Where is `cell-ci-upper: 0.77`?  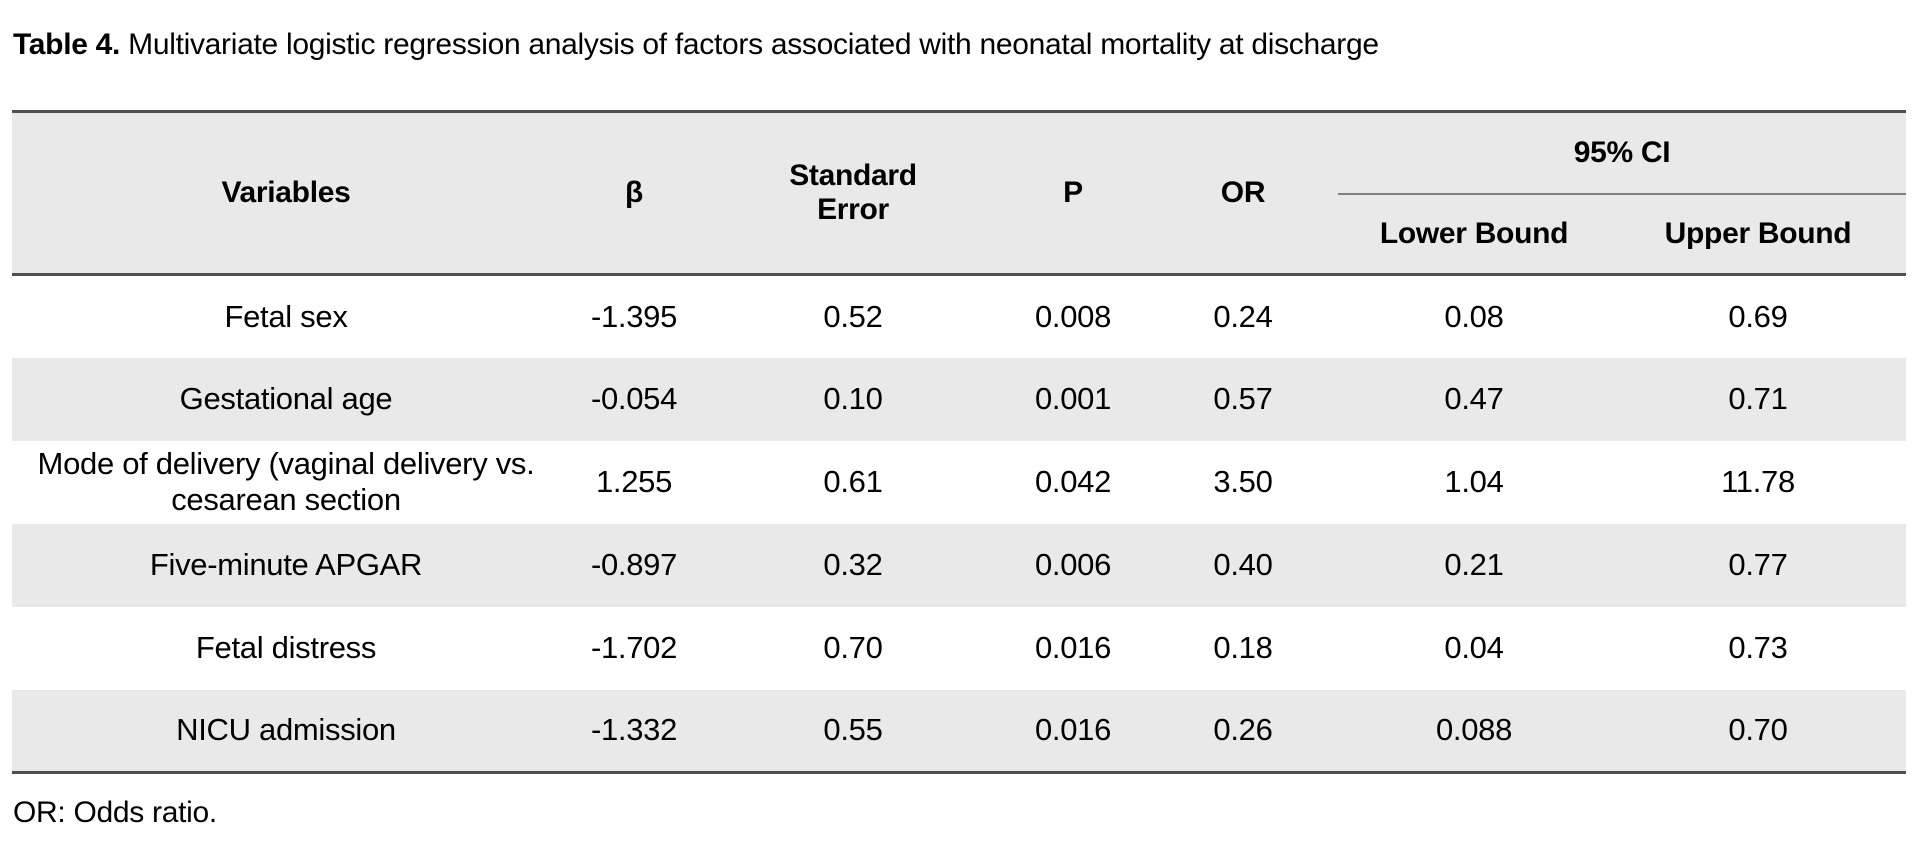 cell-ci-upper: 0.77 is located at coordinates (1758, 565).